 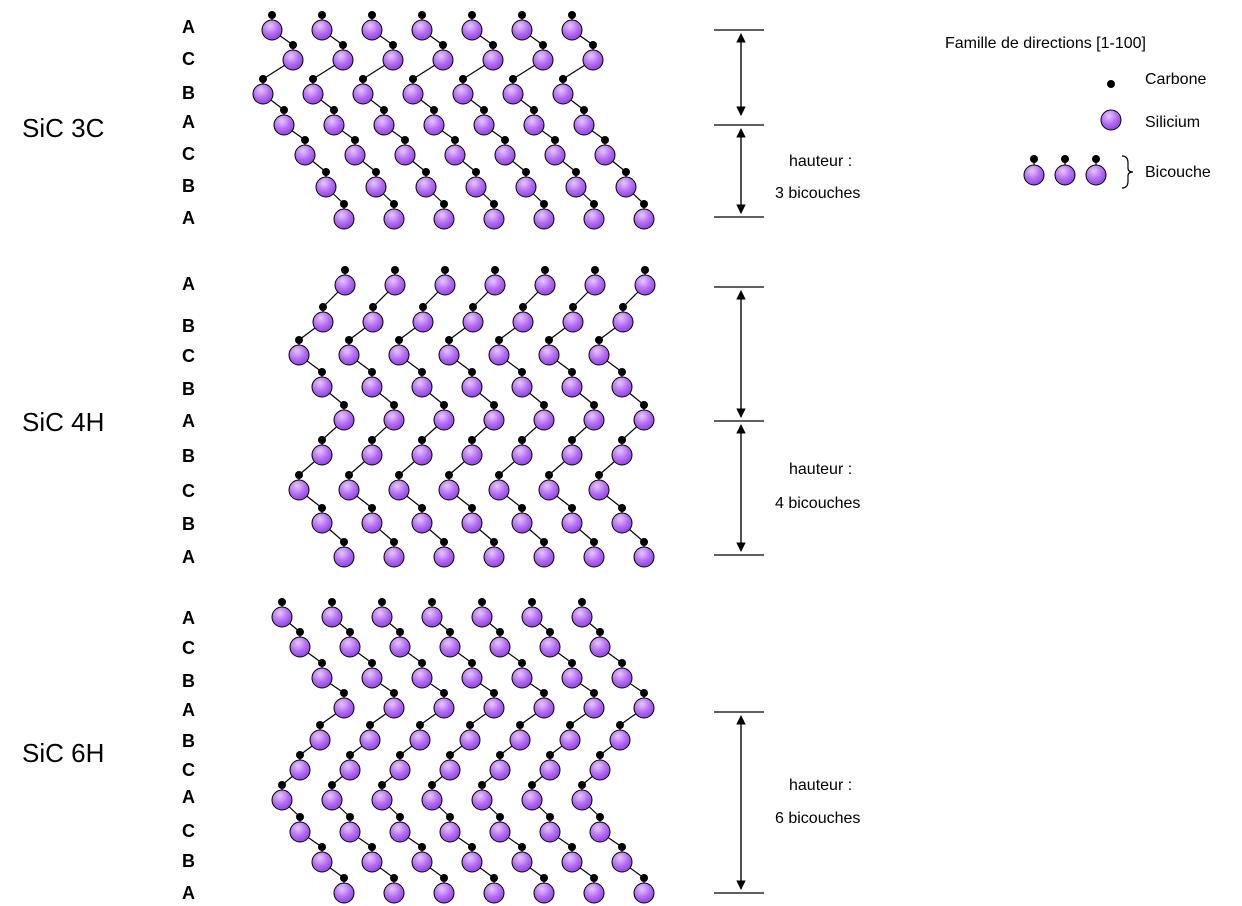 I want to click on stacking-letters-4h: A B C B A B C B A, so click(x=188, y=420).